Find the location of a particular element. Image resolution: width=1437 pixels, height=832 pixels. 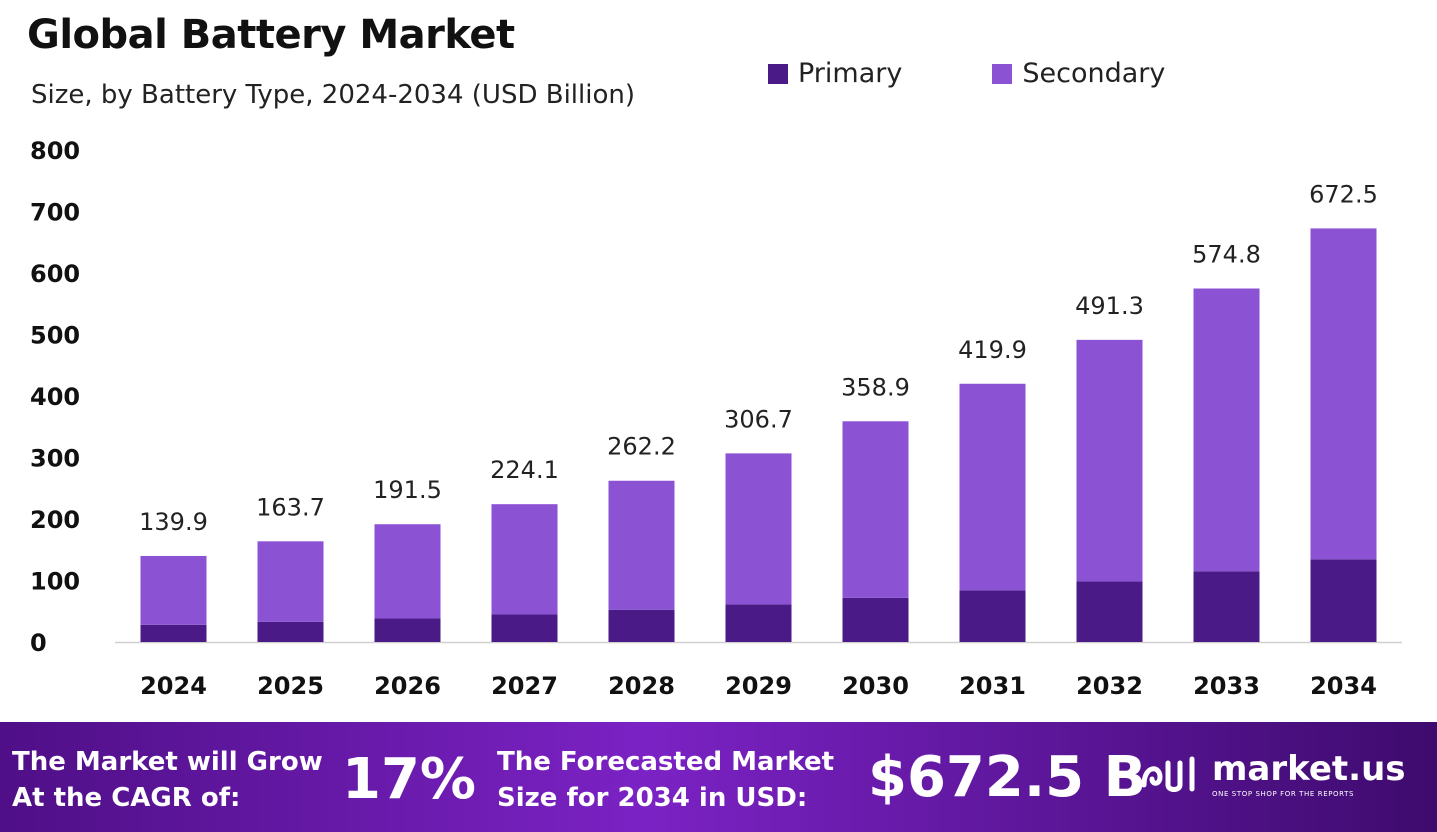

bar-primary-2024 is located at coordinates (173, 633).